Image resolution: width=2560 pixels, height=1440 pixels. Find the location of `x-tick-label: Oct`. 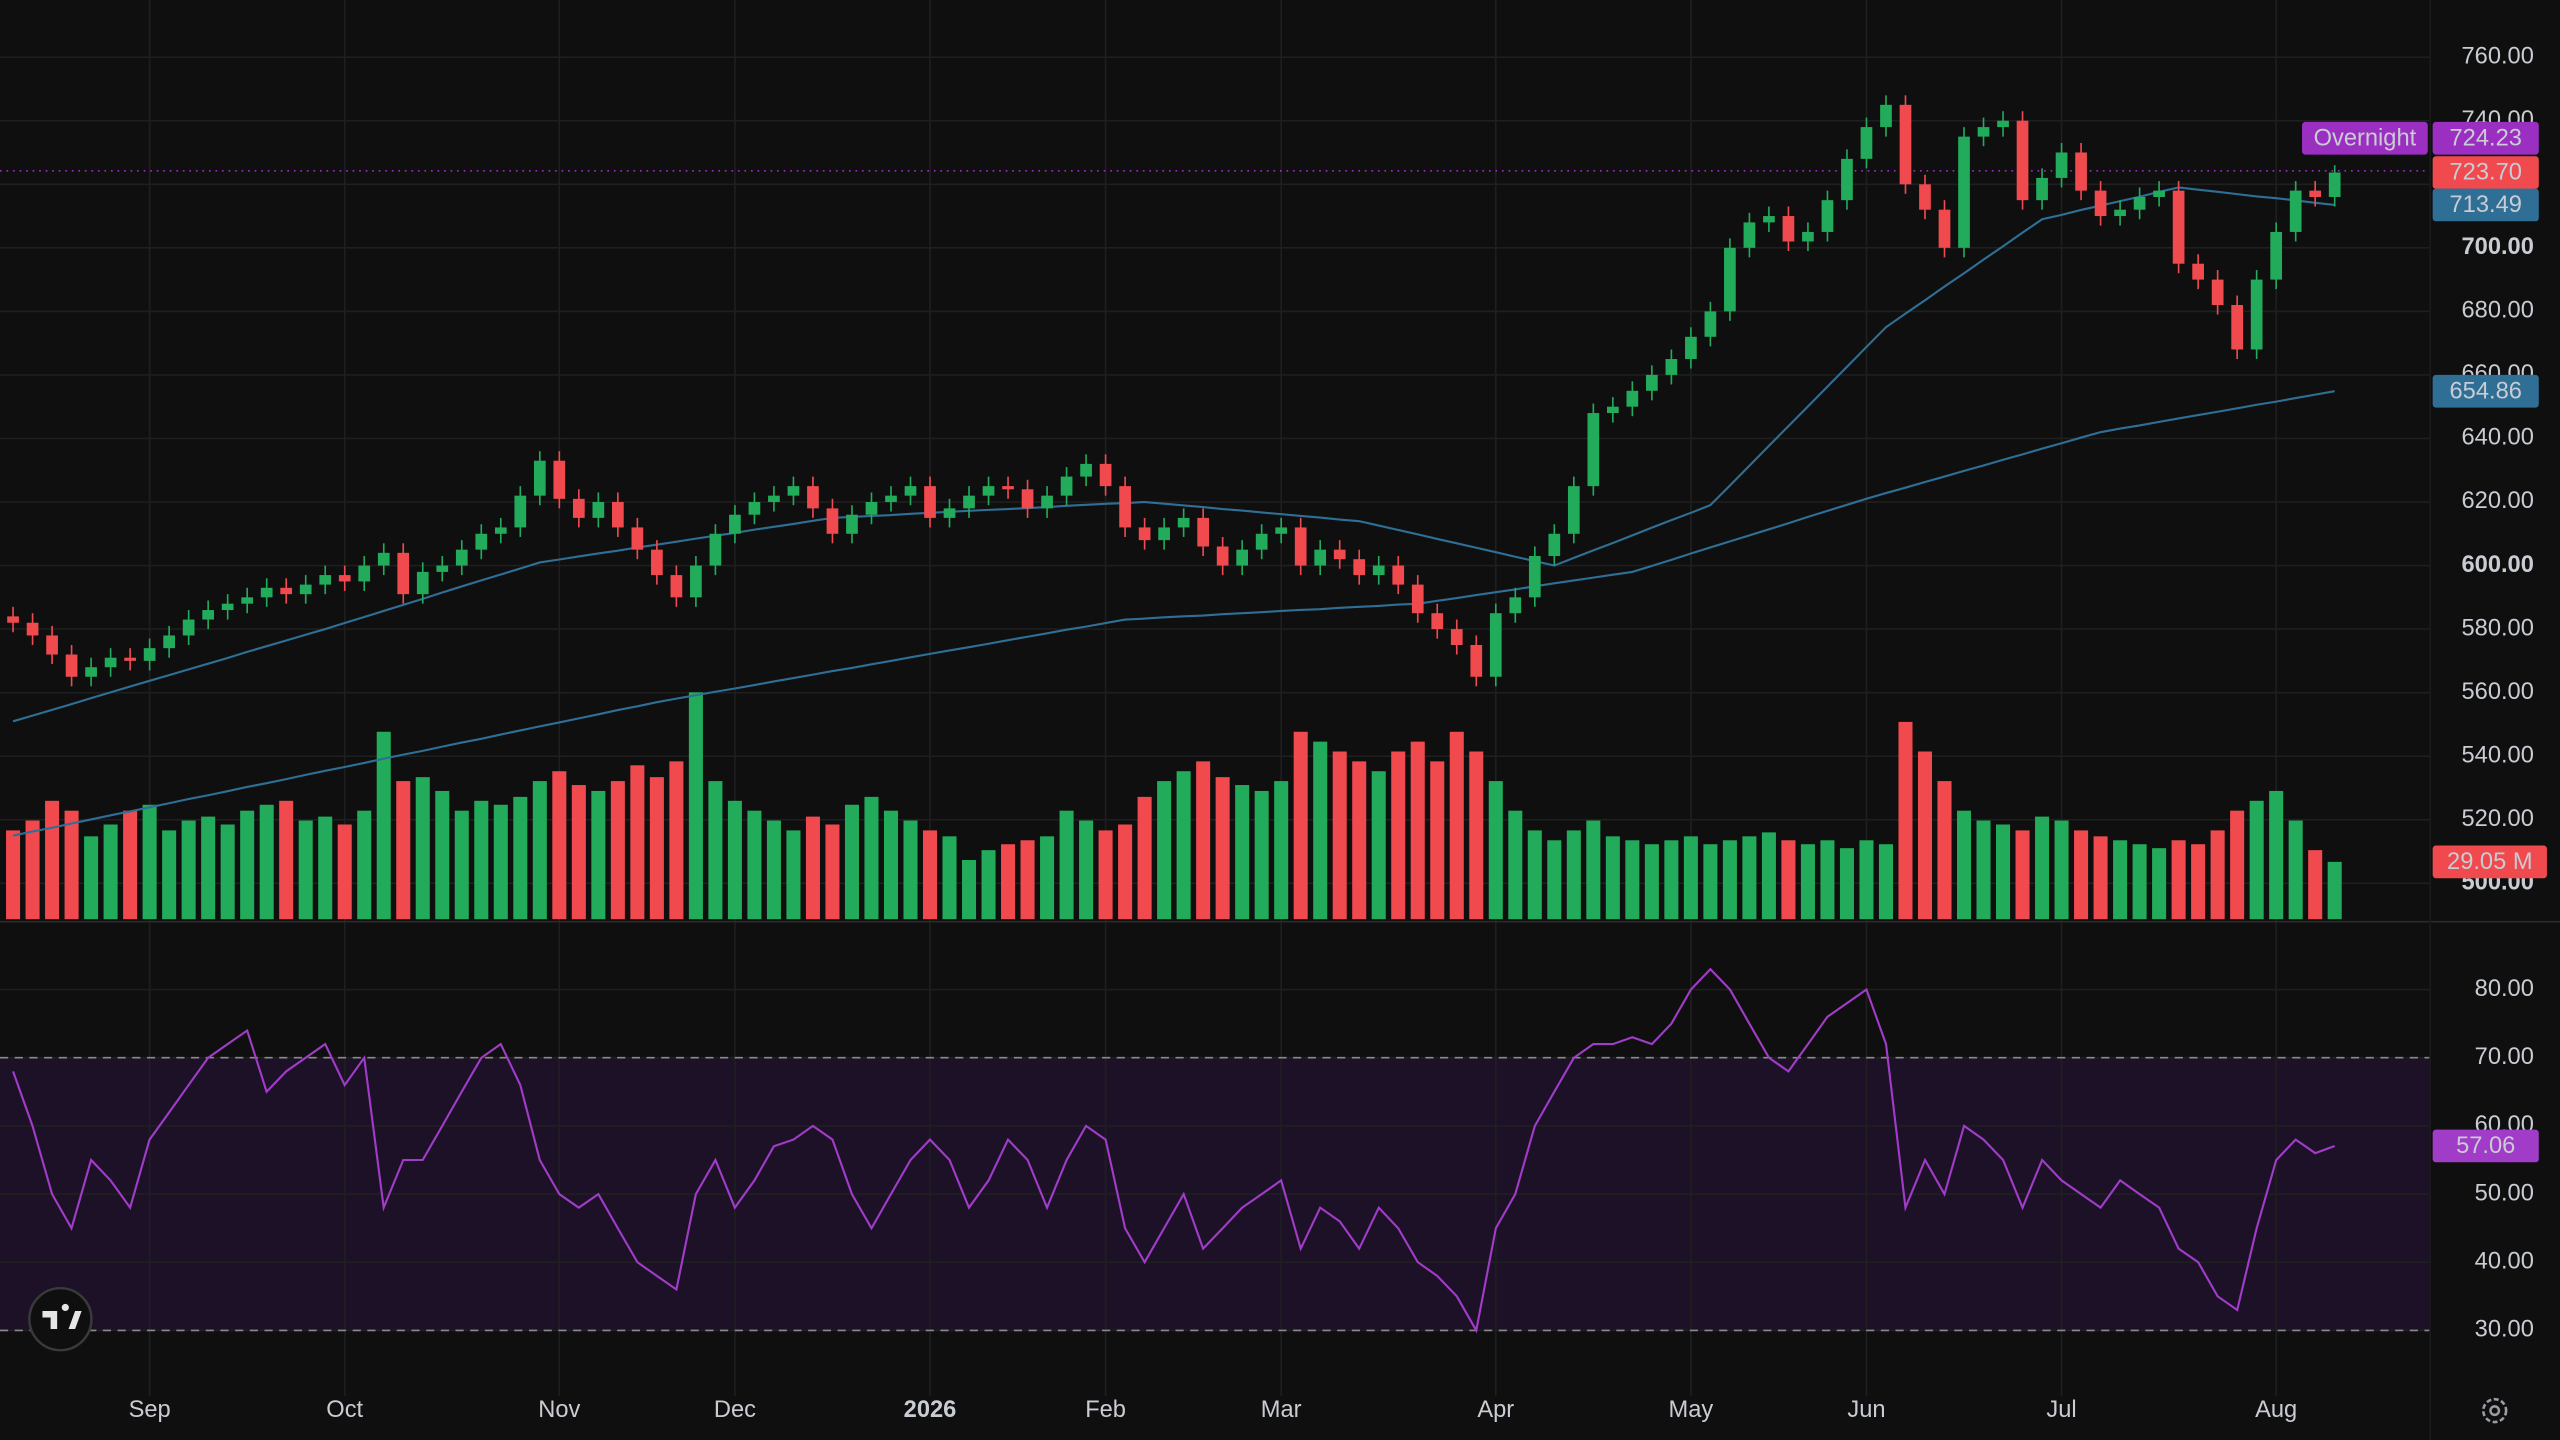

x-tick-label: Oct is located at coordinates (344, 1410).